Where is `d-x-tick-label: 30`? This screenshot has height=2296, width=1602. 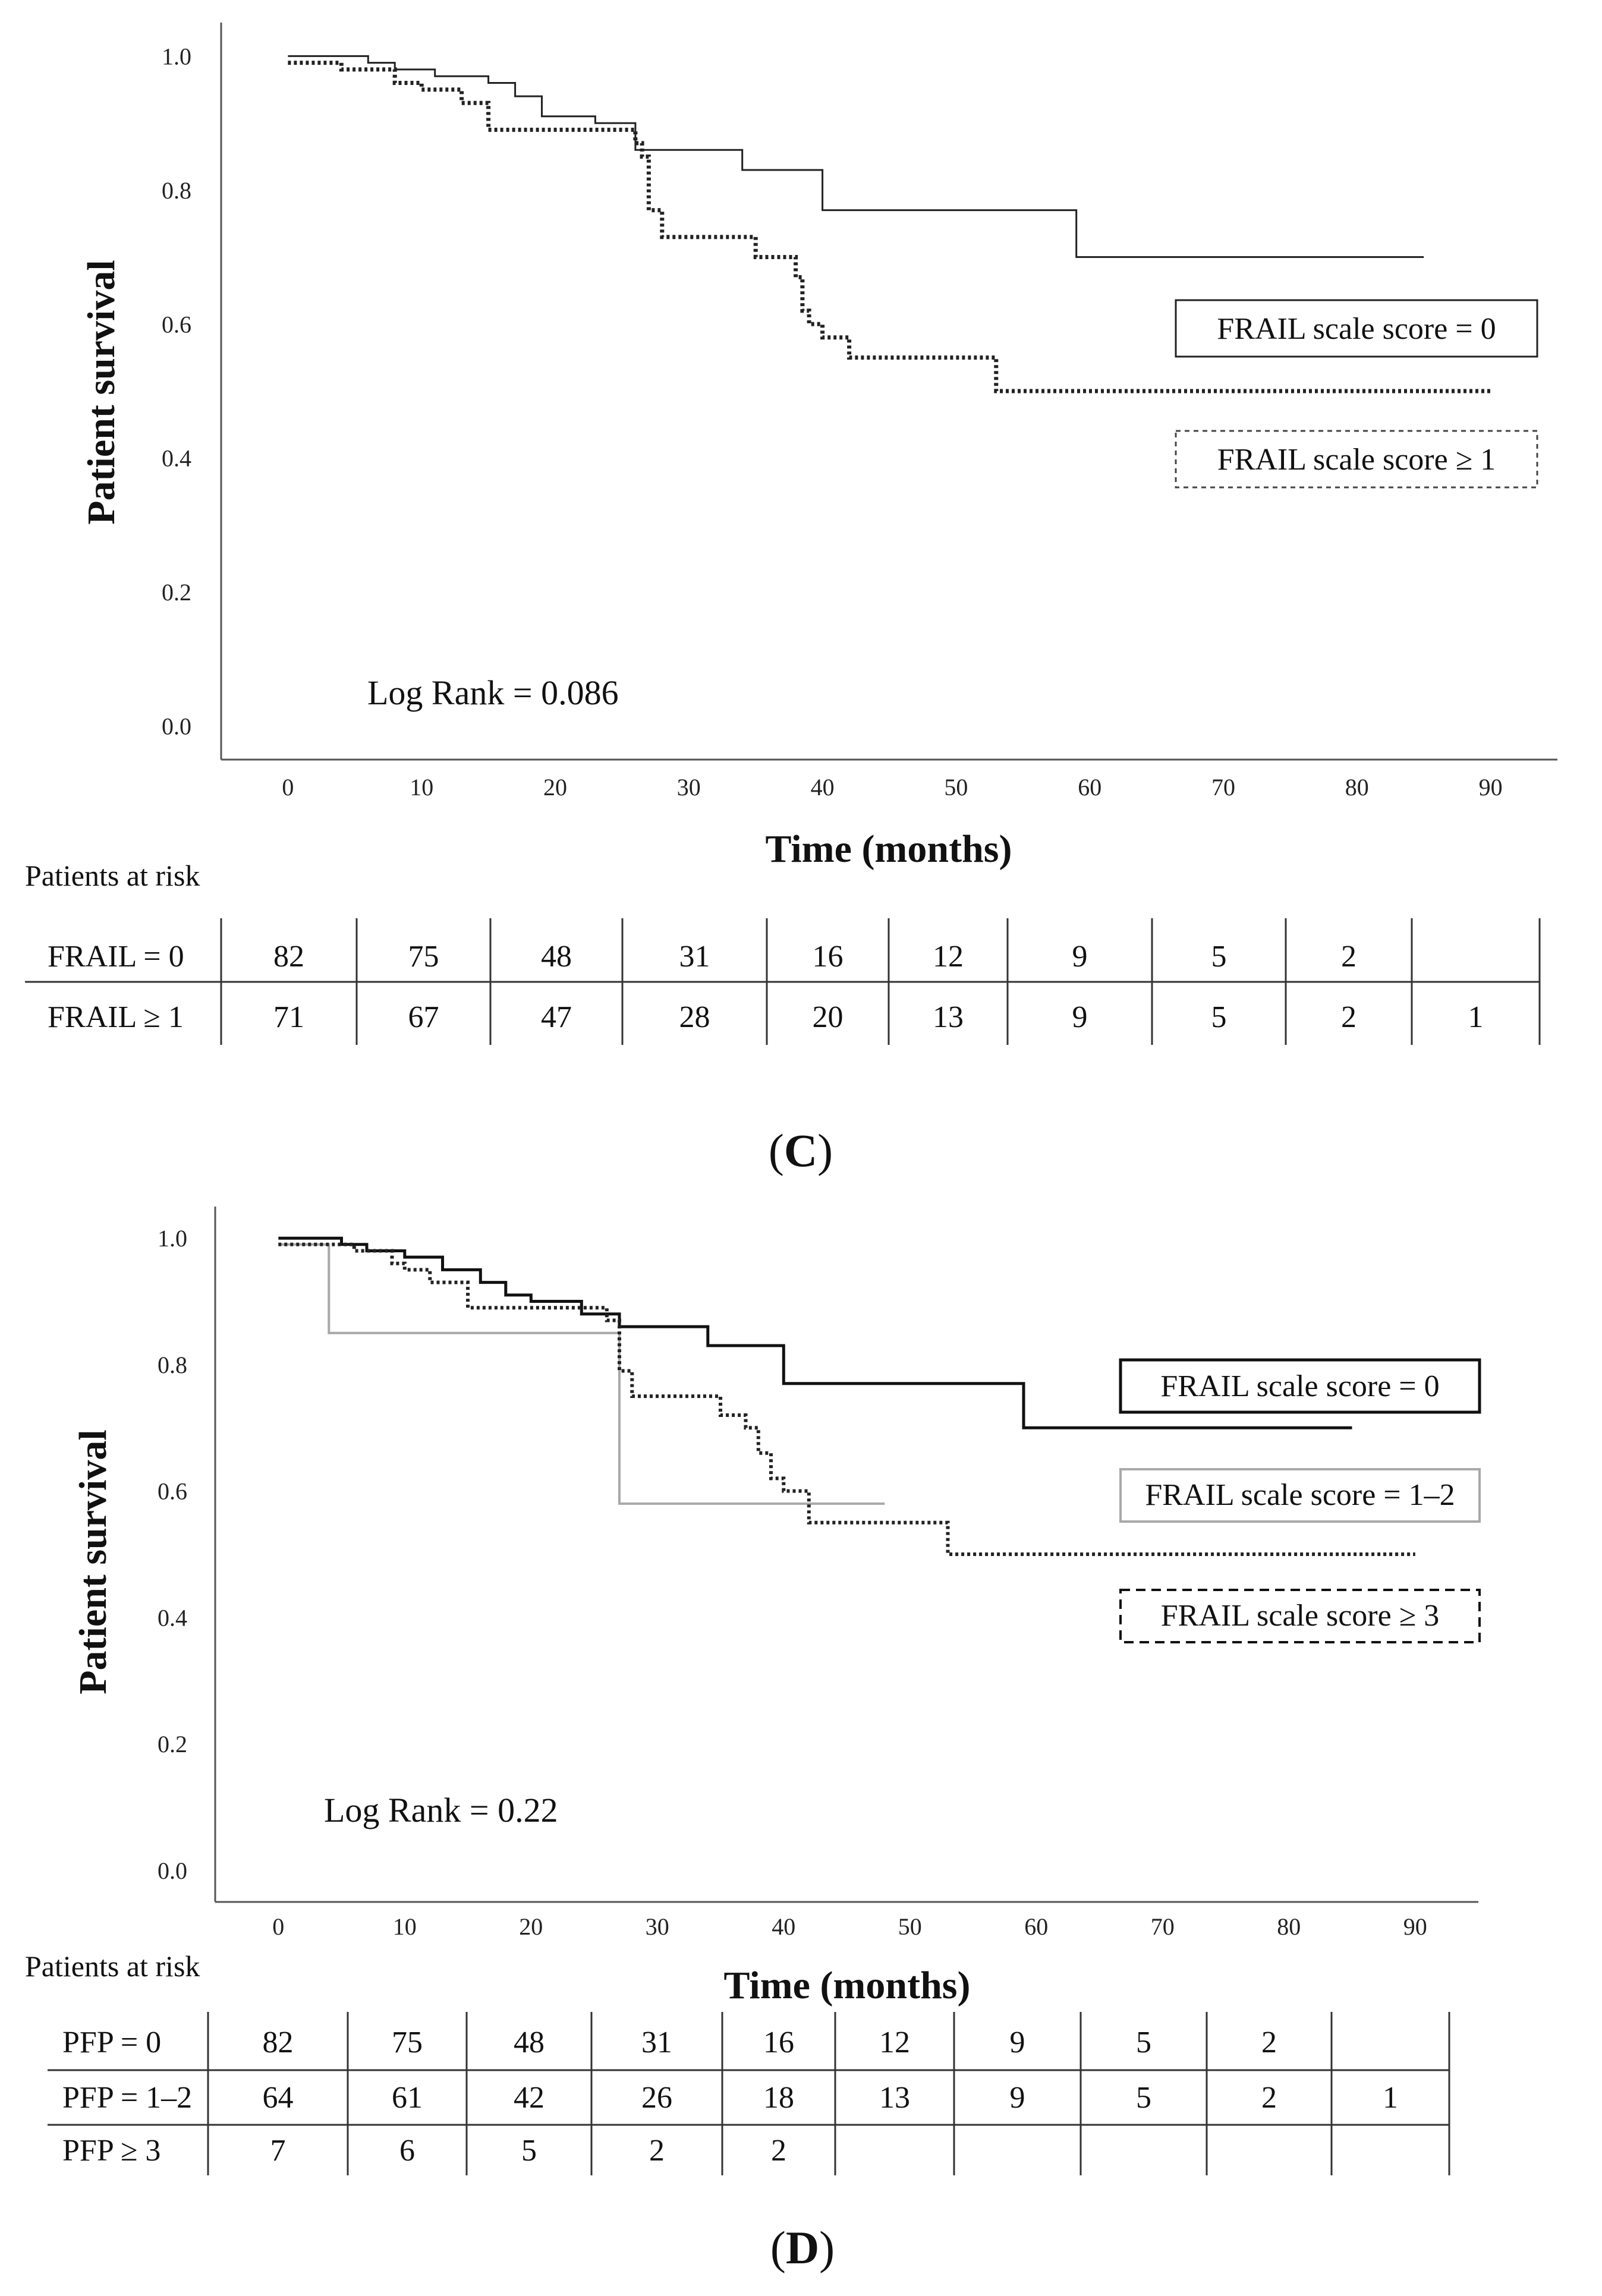
d-x-tick-label: 30 is located at coordinates (657, 1927).